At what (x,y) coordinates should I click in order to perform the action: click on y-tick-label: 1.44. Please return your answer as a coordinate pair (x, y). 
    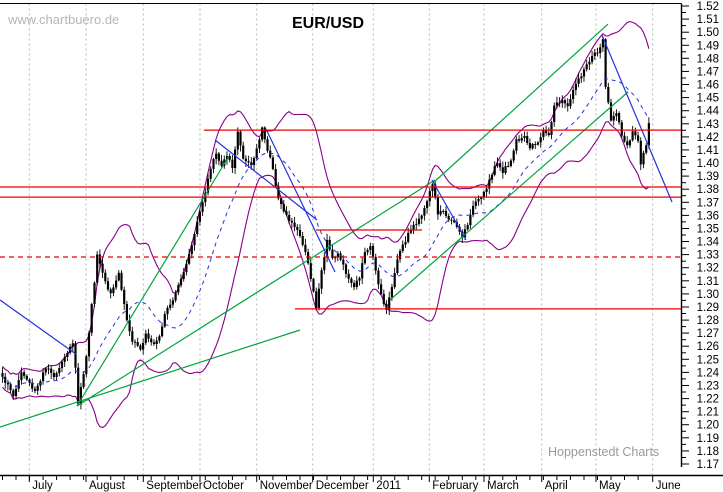
    Looking at the image, I should click on (708, 112).